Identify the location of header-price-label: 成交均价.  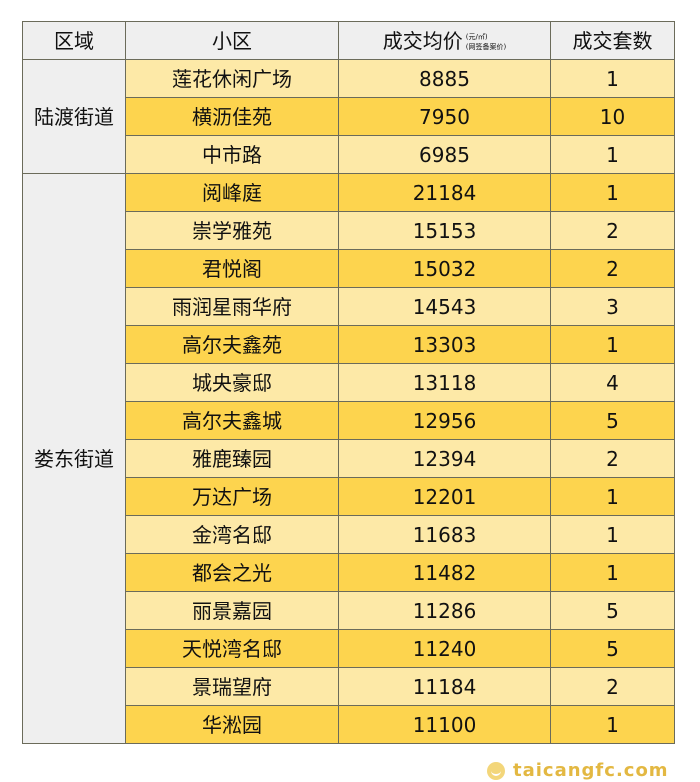
(422, 40).